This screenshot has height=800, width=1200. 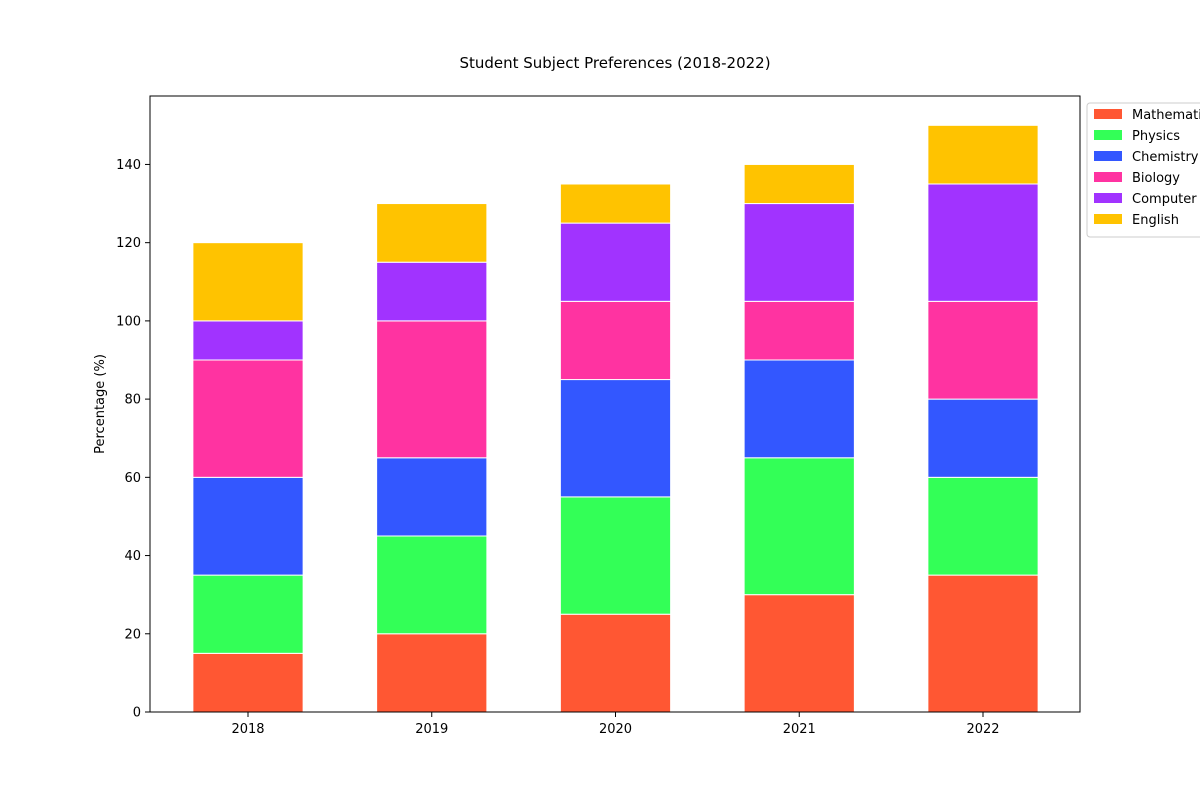 What do you see at coordinates (1166, 115) in the screenshot?
I see `legend-label: Mathematics` at bounding box center [1166, 115].